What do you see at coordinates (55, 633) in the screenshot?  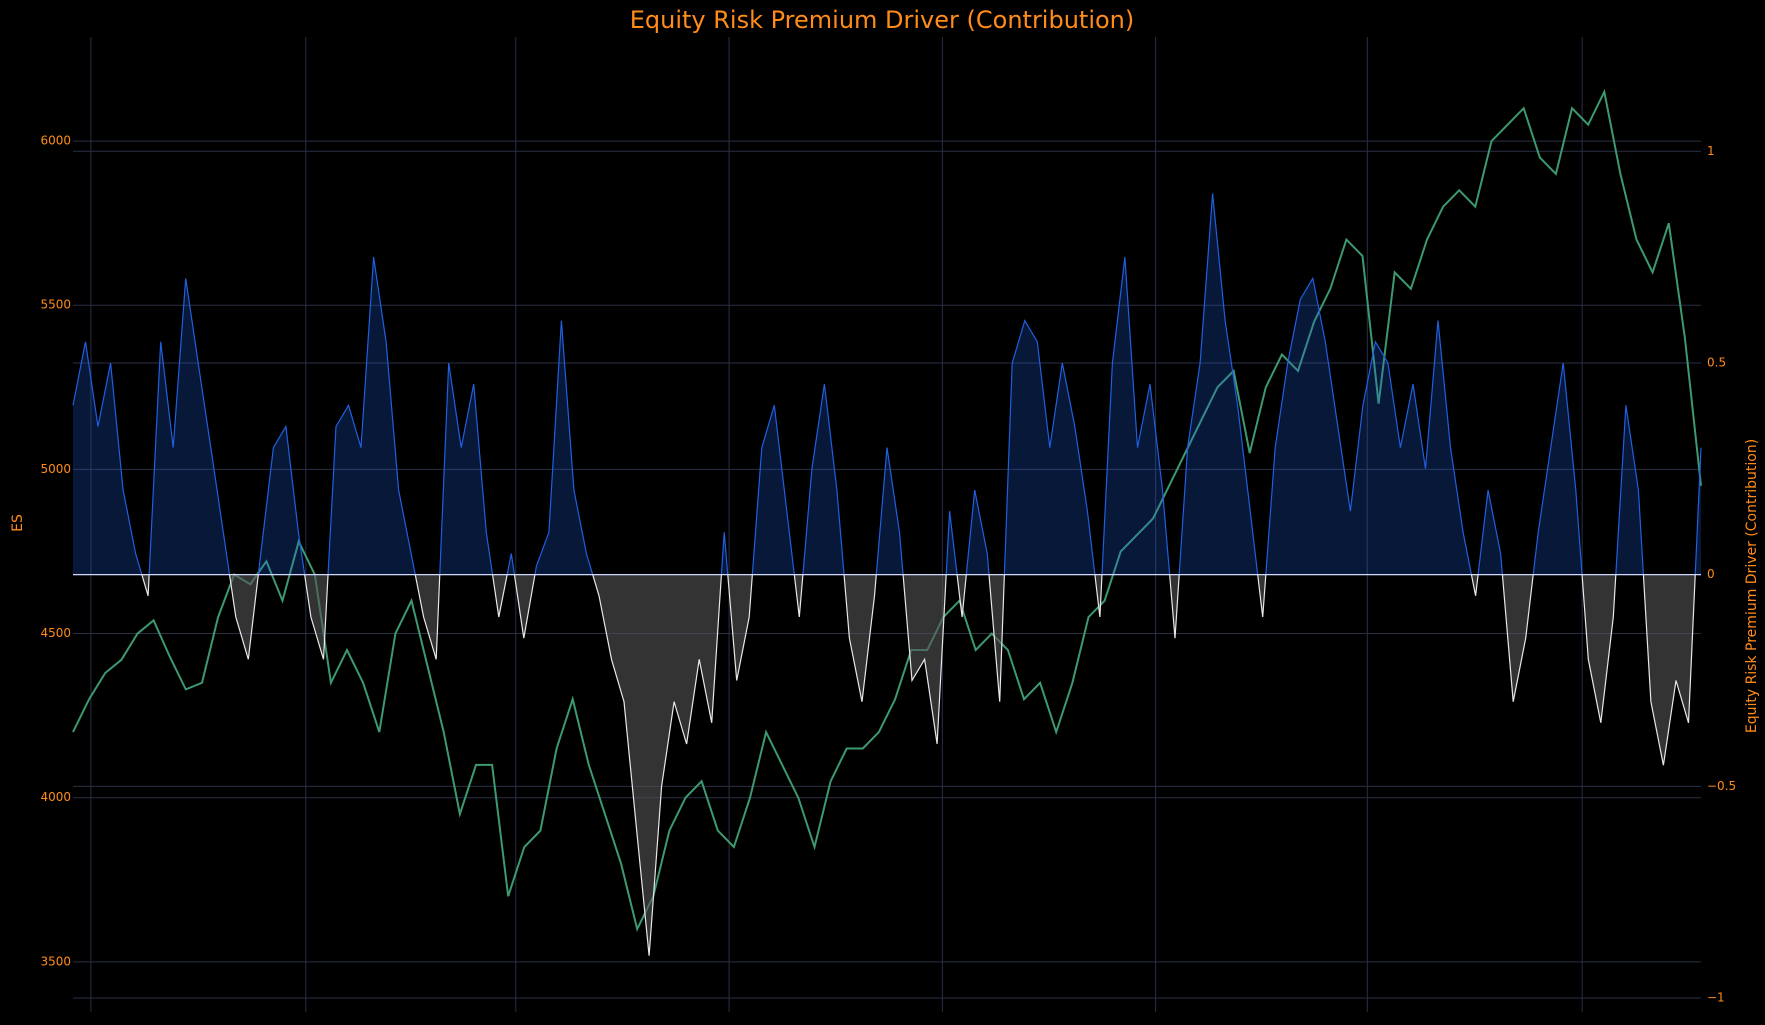 I see `y-tick-label: 4500` at bounding box center [55, 633].